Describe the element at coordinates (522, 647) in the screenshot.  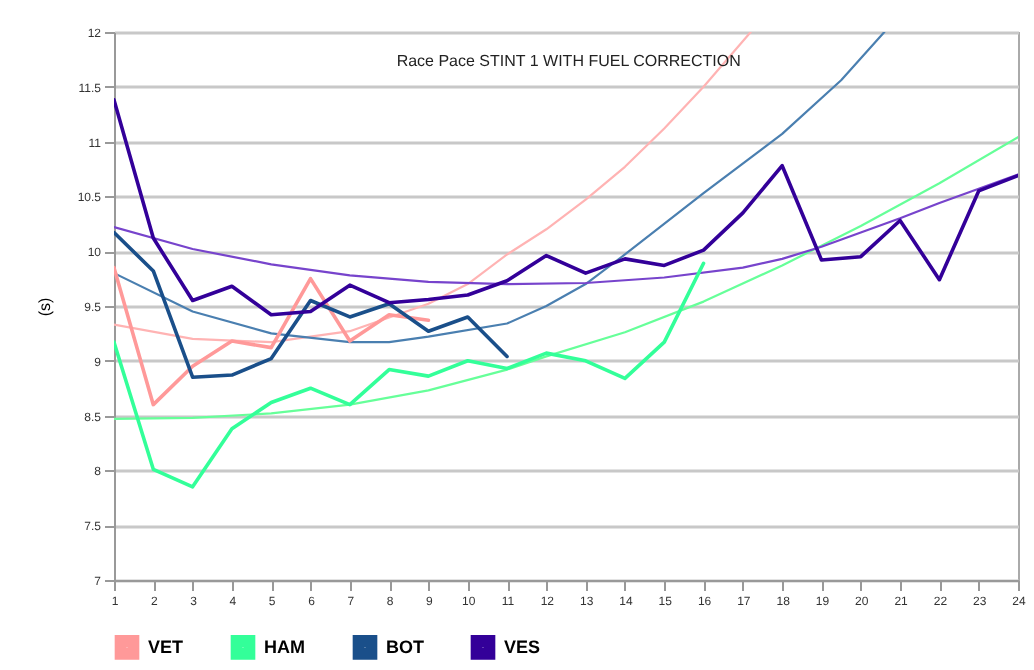
I see `legend-label: VES` at that location.